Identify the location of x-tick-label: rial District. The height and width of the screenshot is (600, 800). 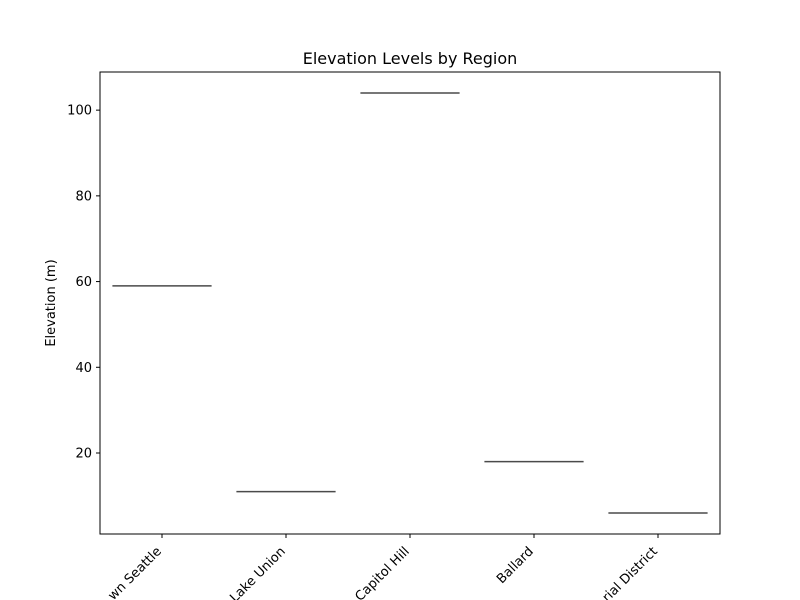
(630, 572).